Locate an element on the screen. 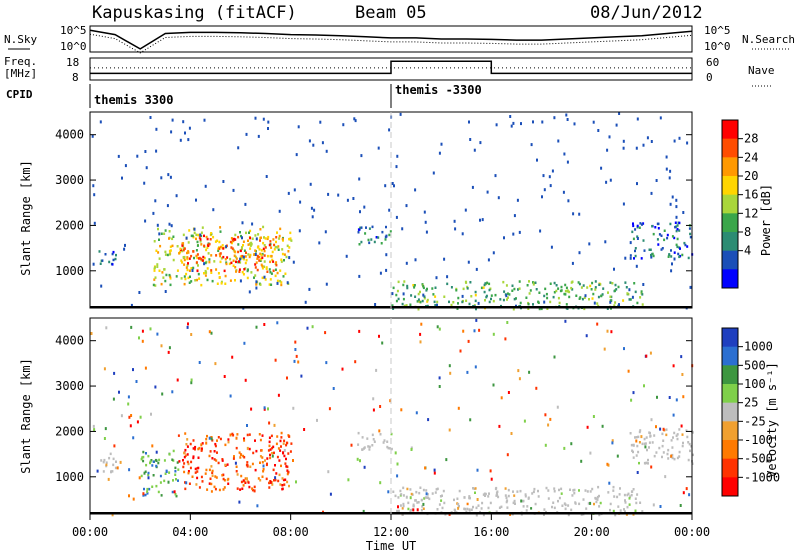 The width and height of the screenshot is (800, 554). colorbar-tick-label: 20 is located at coordinates (751, 176).